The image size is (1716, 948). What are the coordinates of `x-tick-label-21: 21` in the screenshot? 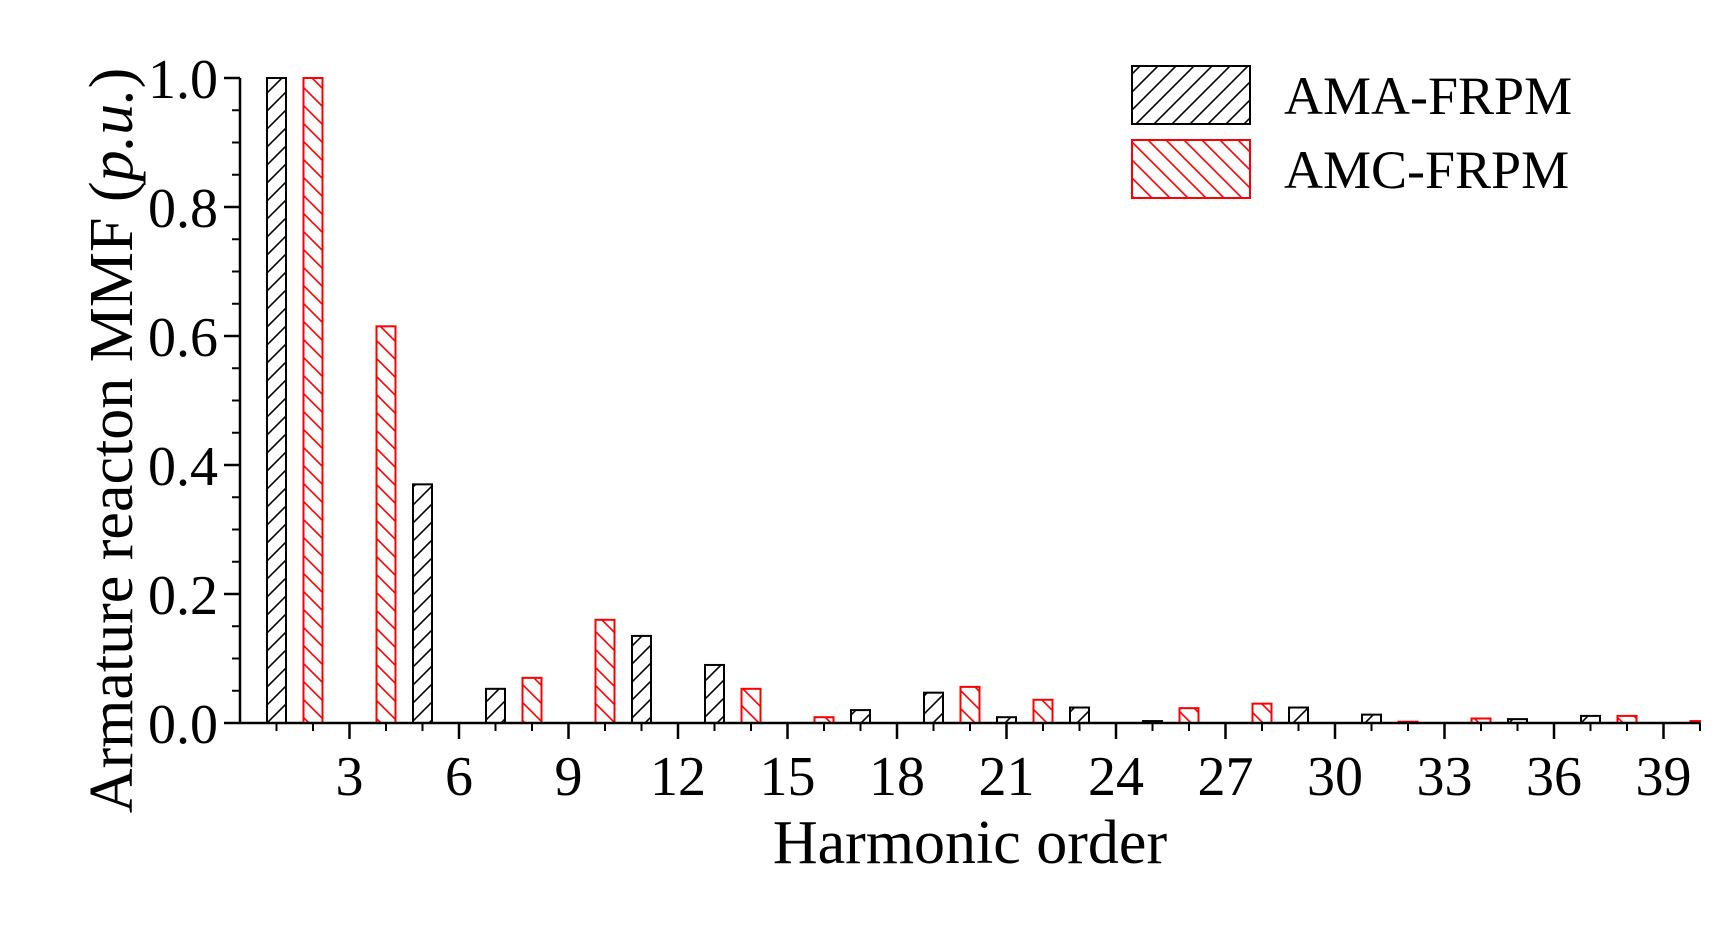 It's located at (1007, 777).